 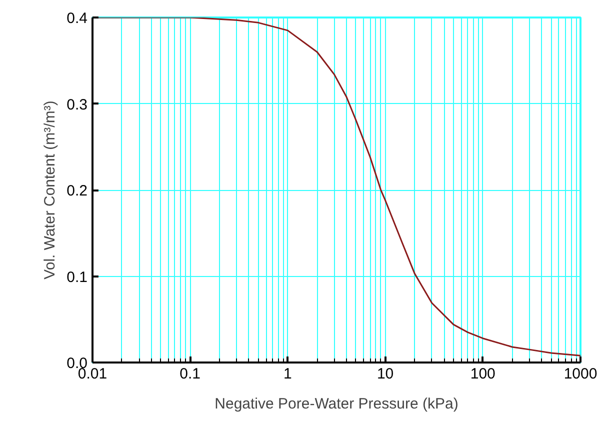 What do you see at coordinates (336, 404) in the screenshot?
I see `x-axis-title: Negative Pore-Water Pressure (kPa)` at bounding box center [336, 404].